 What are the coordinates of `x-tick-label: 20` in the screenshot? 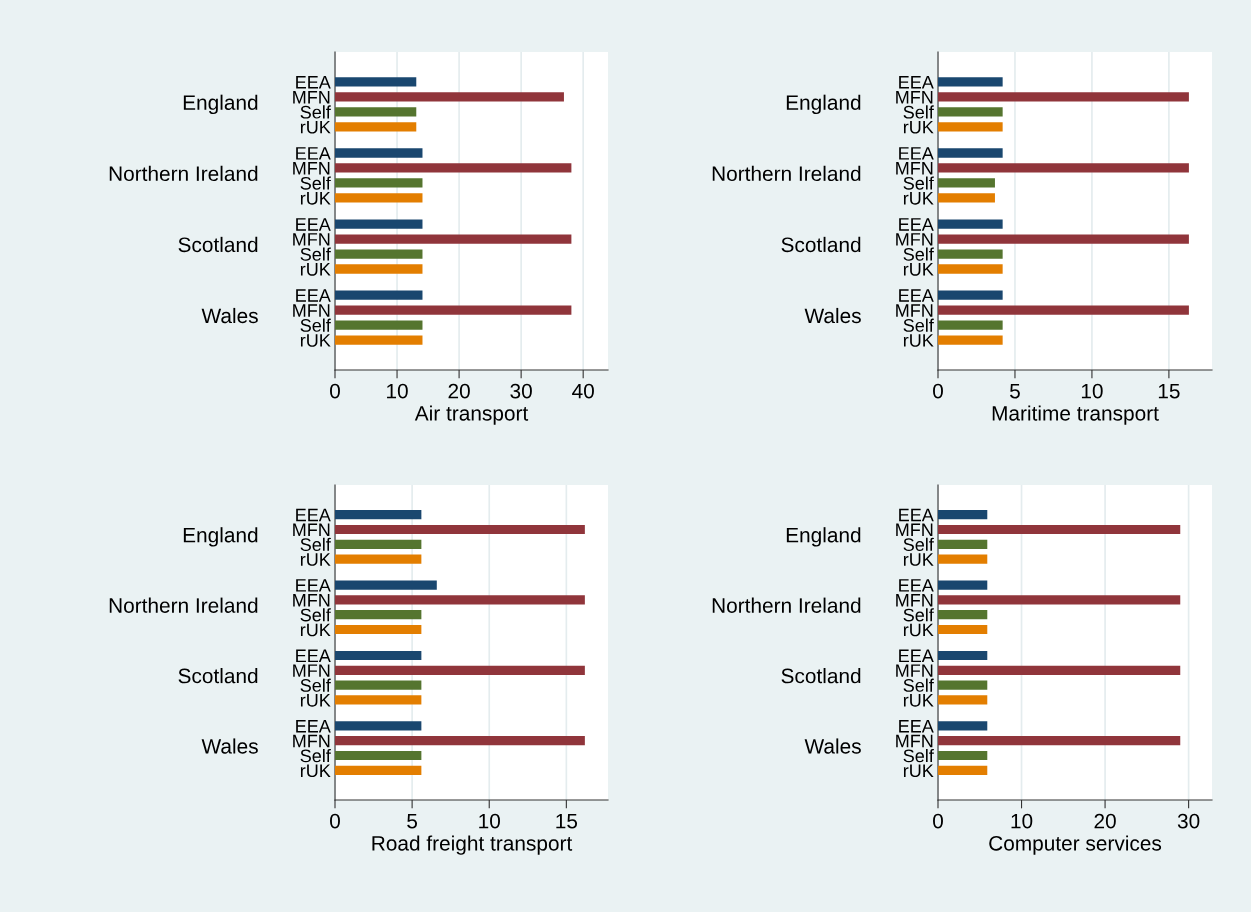 It's located at (459, 391).